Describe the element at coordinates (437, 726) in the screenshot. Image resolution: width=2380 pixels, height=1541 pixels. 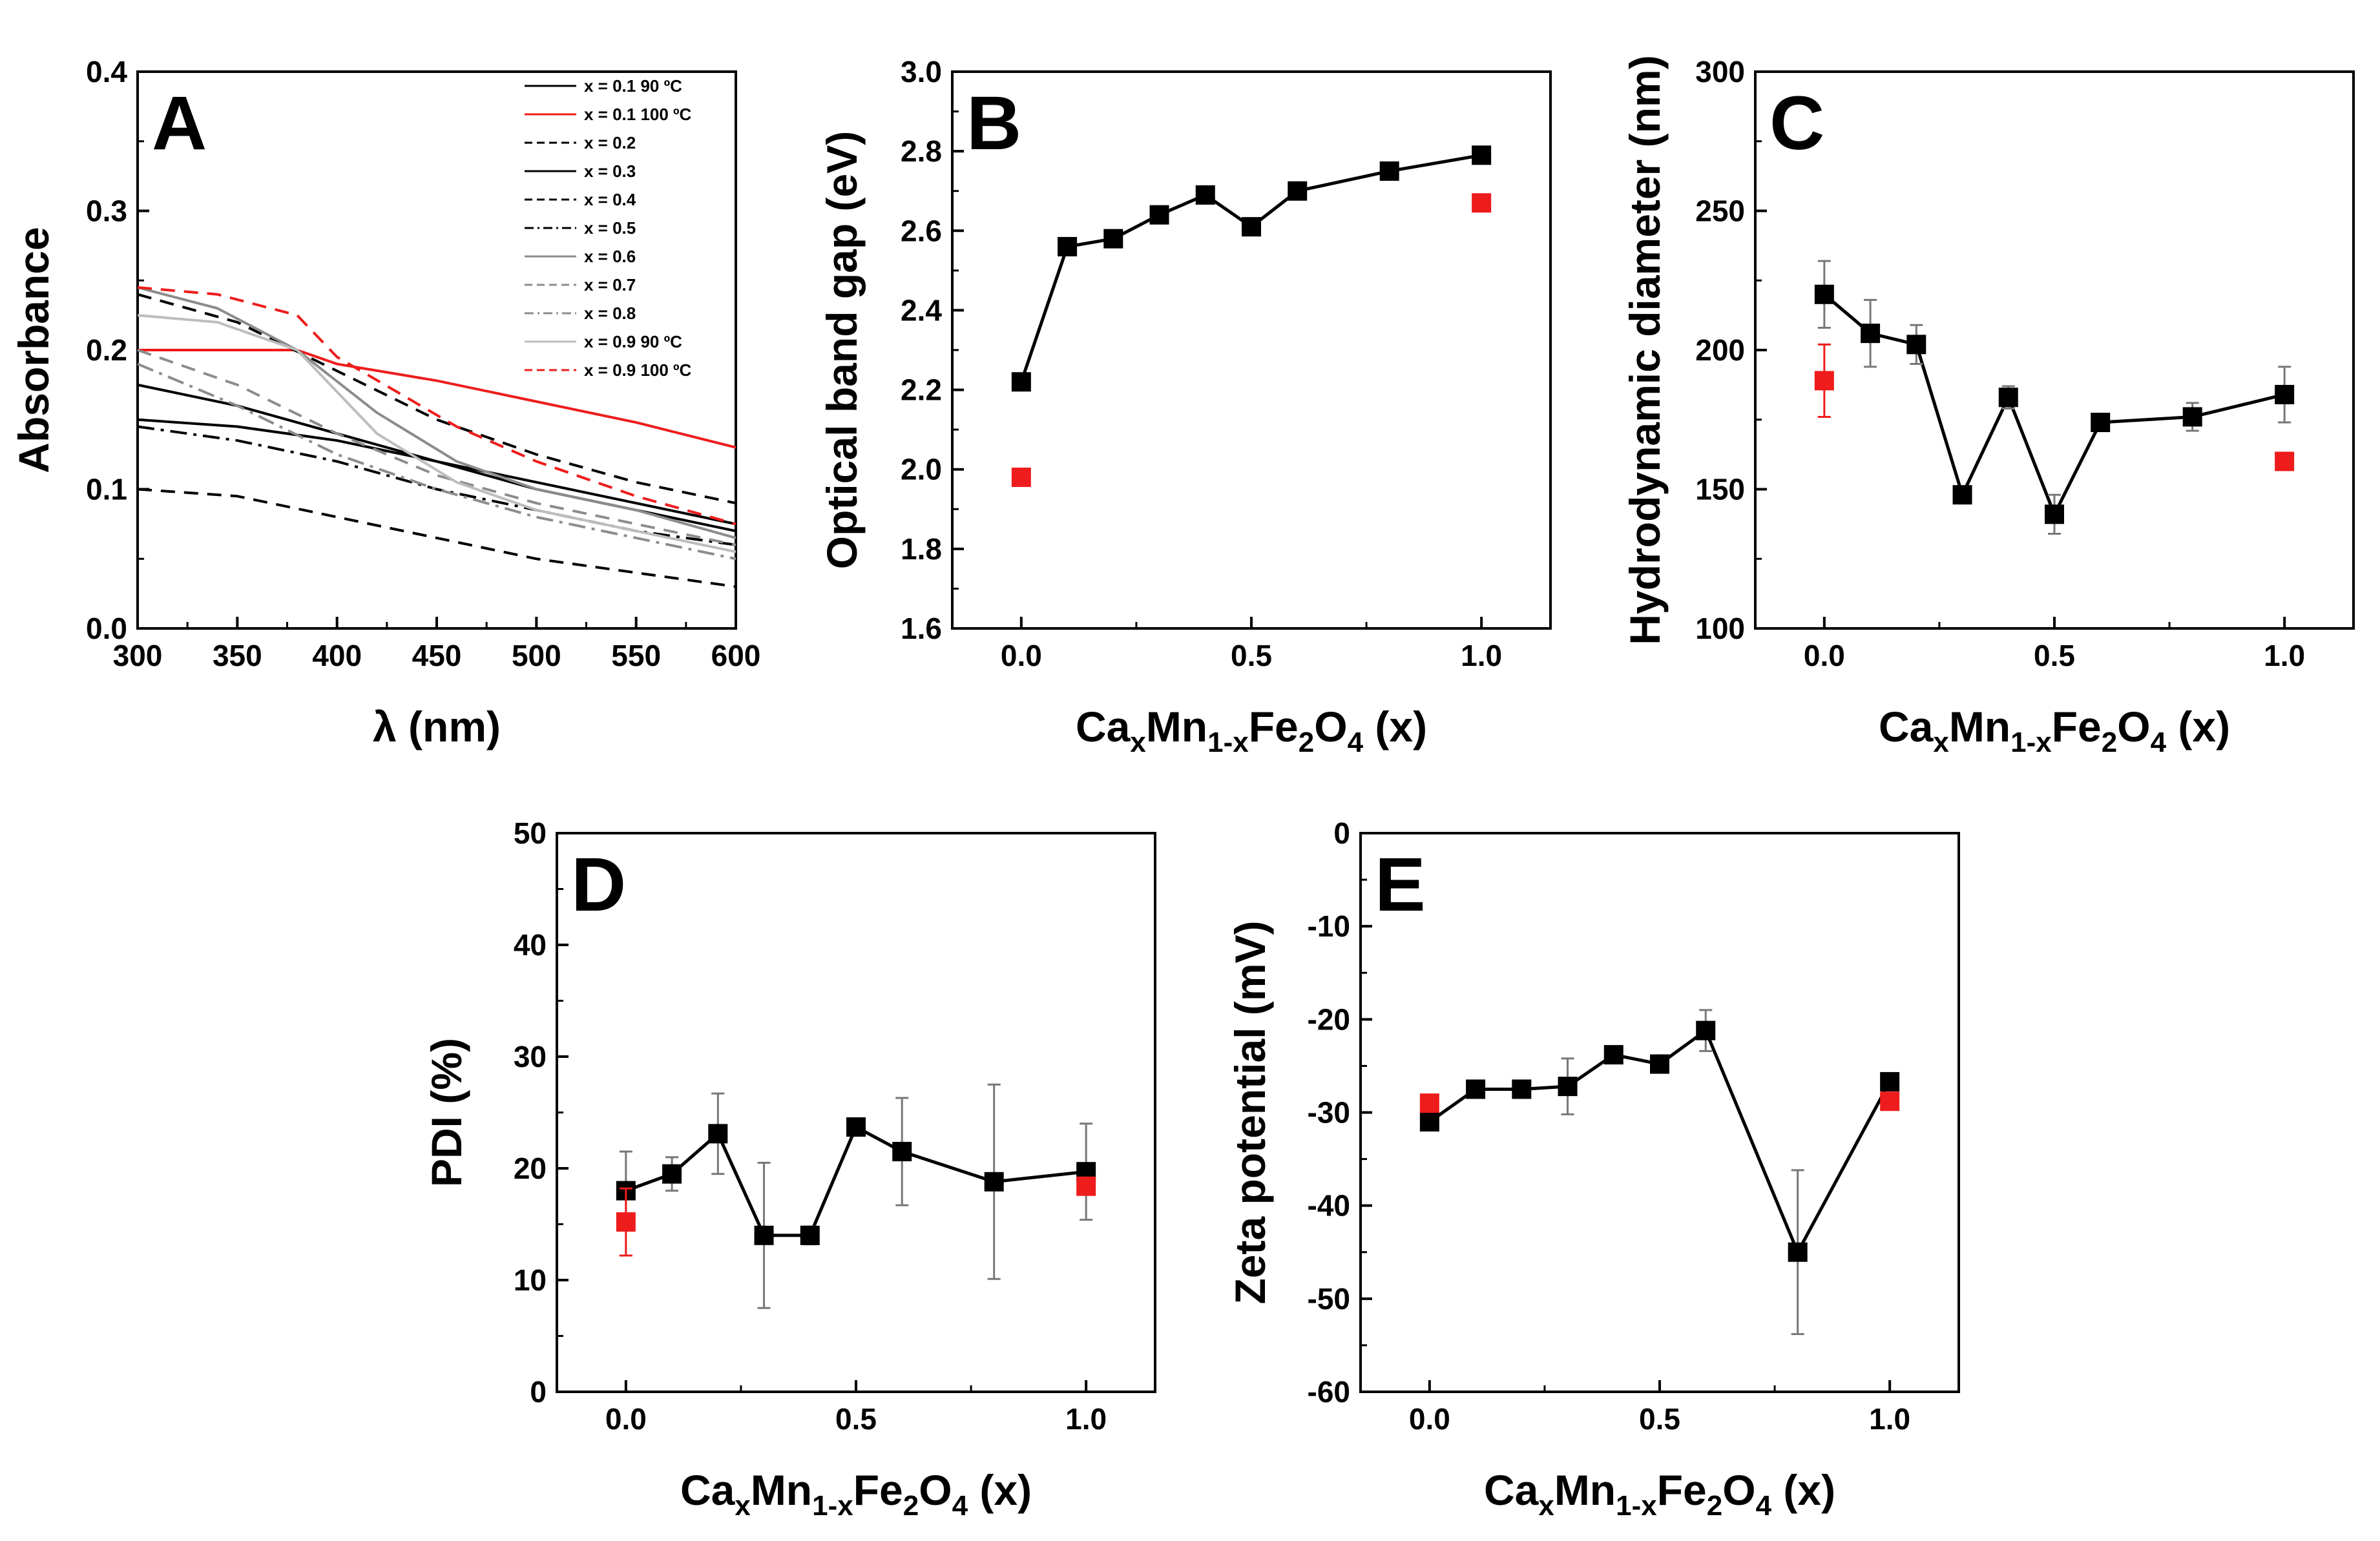
I see `x-axis-title: λ (nm)` at that location.